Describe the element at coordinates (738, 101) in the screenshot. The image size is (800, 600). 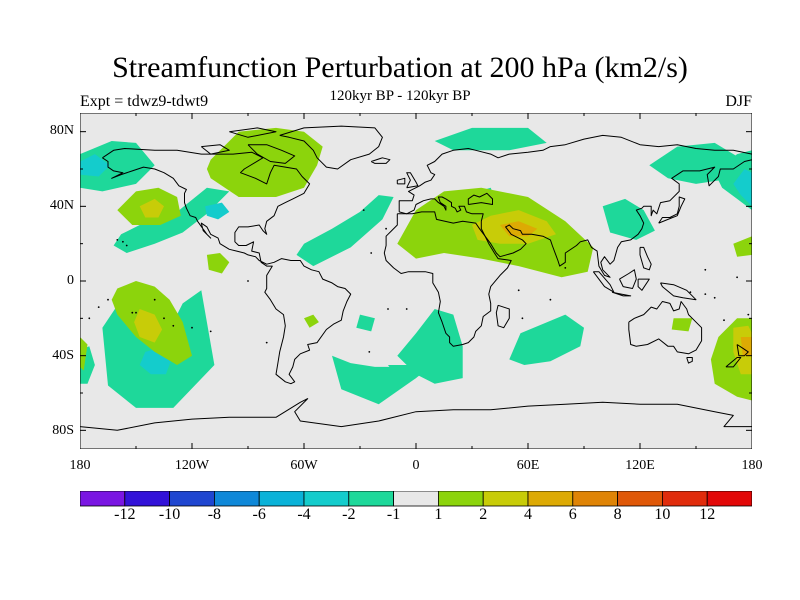
I see `season-label: DJF` at that location.